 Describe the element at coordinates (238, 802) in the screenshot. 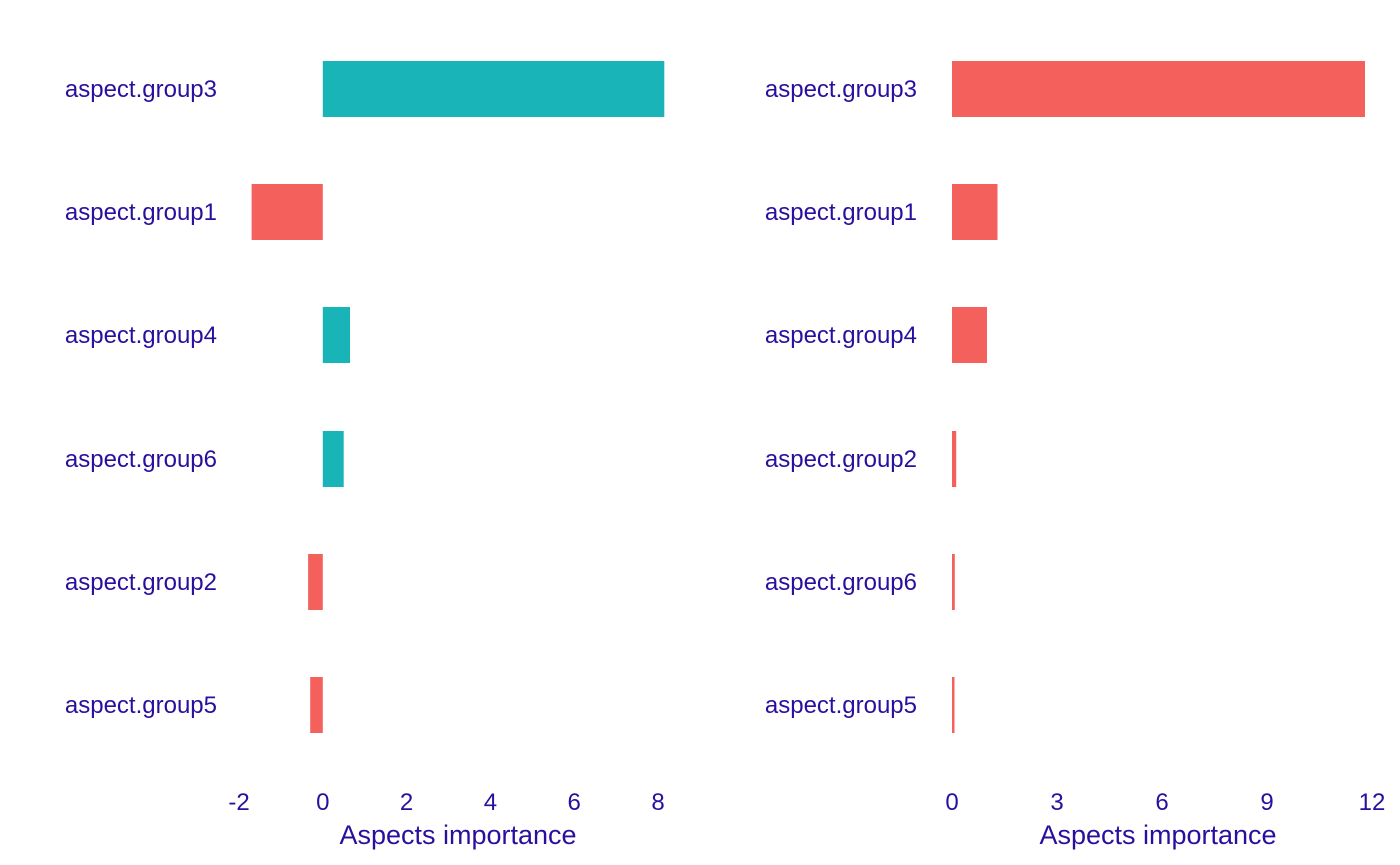

I see `x-tick-label: -2` at that location.